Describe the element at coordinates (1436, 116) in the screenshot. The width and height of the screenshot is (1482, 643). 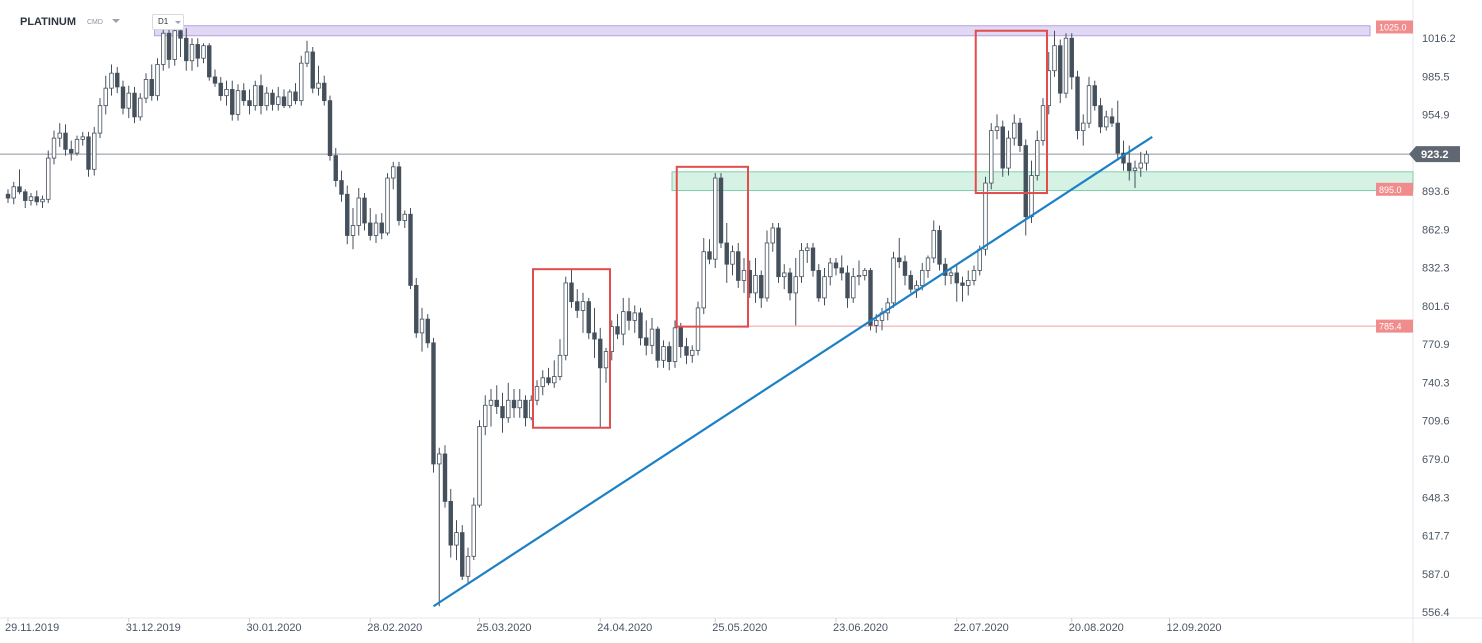
I see `y-tick-label: 954.9` at that location.